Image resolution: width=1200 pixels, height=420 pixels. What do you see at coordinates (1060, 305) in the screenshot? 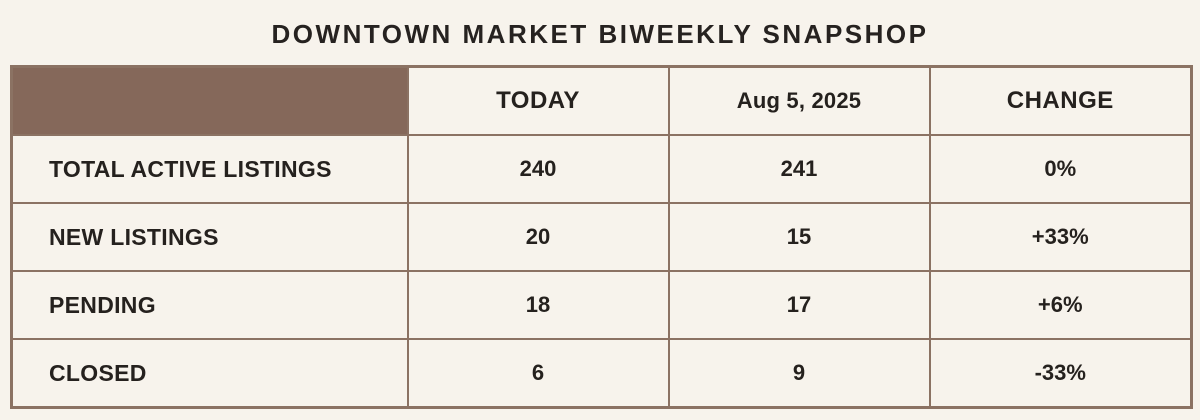
I see `cell-pending-change: +6%` at bounding box center [1060, 305].